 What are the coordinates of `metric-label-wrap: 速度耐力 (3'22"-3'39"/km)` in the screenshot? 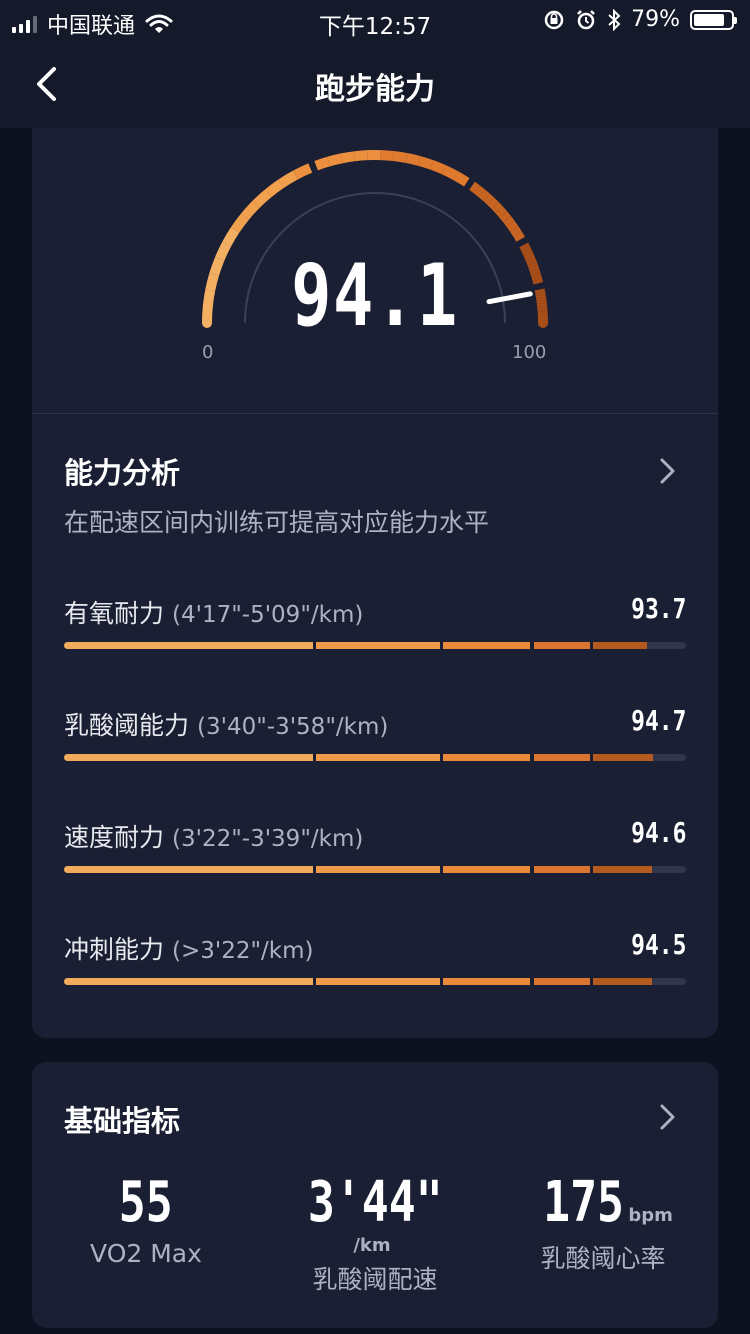 It's located at (213, 836).